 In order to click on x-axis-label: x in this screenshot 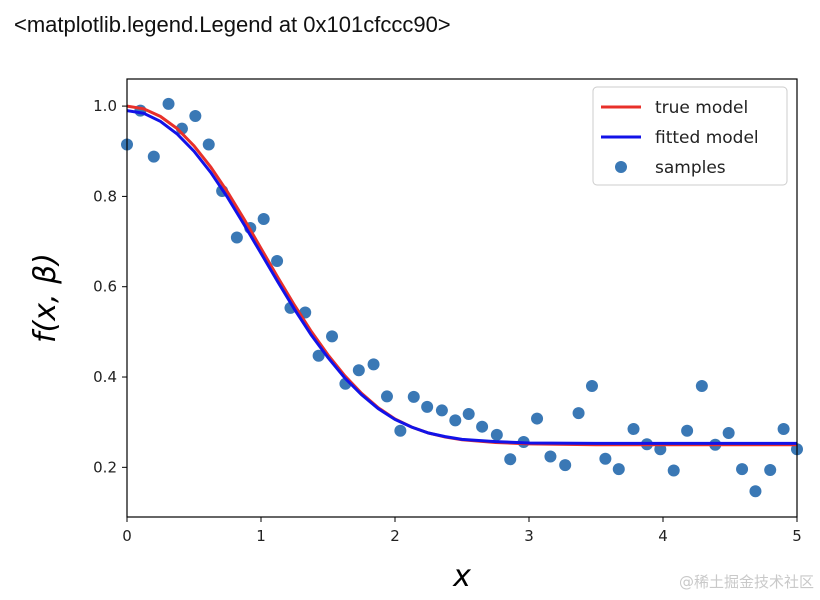, I will do `click(461, 576)`.